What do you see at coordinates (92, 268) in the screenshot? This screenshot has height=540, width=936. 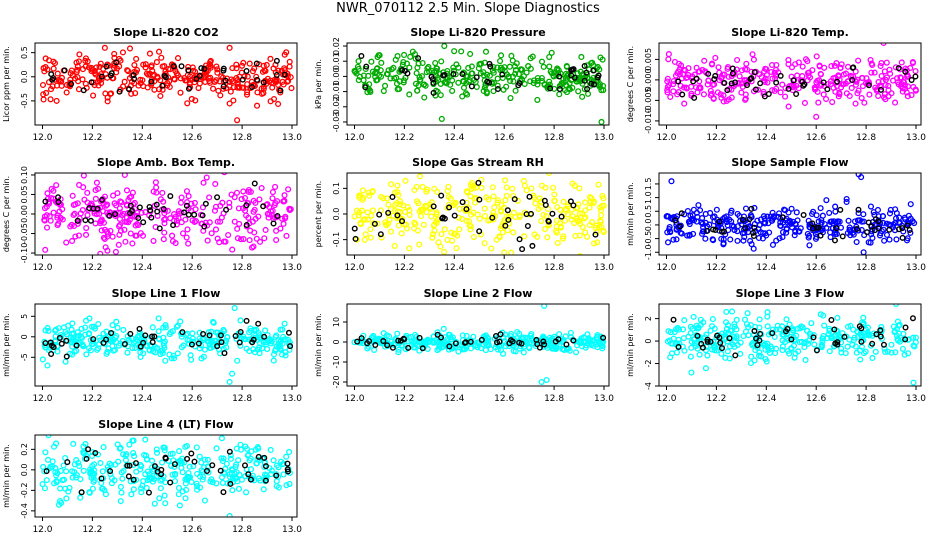 I see `x-tick-label: 12.2` at bounding box center [92, 268].